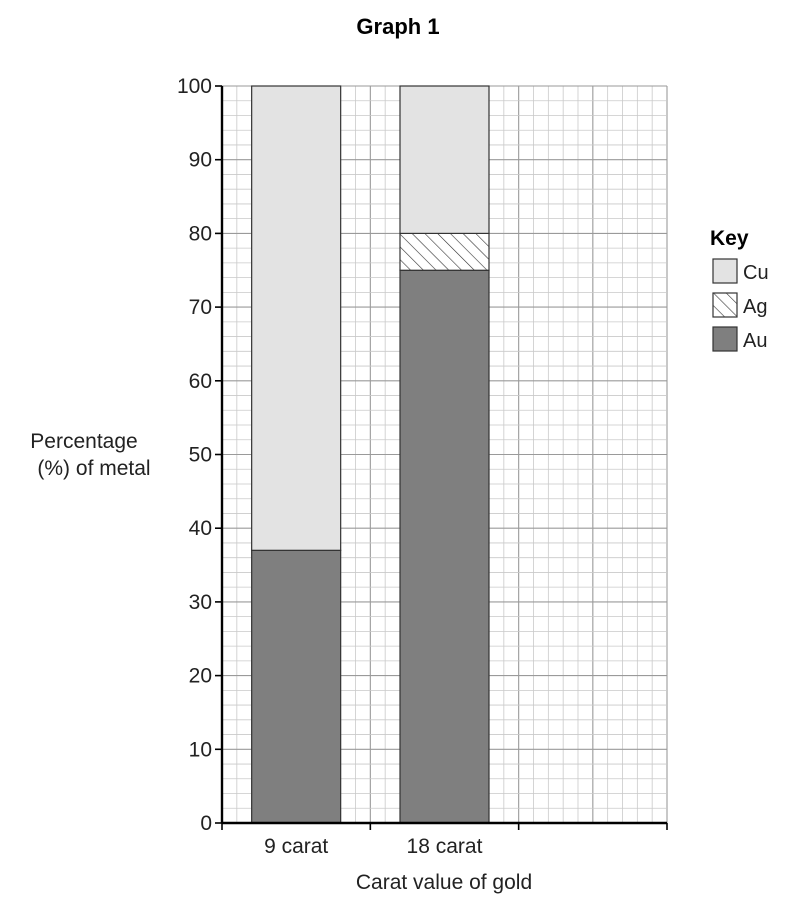 This screenshot has width=793, height=899. I want to click on y-tick-label: 60, so click(200, 381).